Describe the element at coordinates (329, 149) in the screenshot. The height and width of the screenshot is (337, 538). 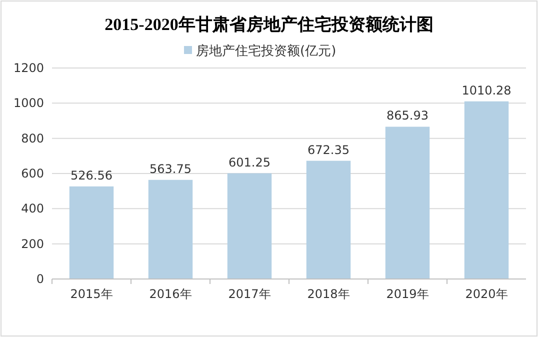
I see `data-label: 672.35` at that location.